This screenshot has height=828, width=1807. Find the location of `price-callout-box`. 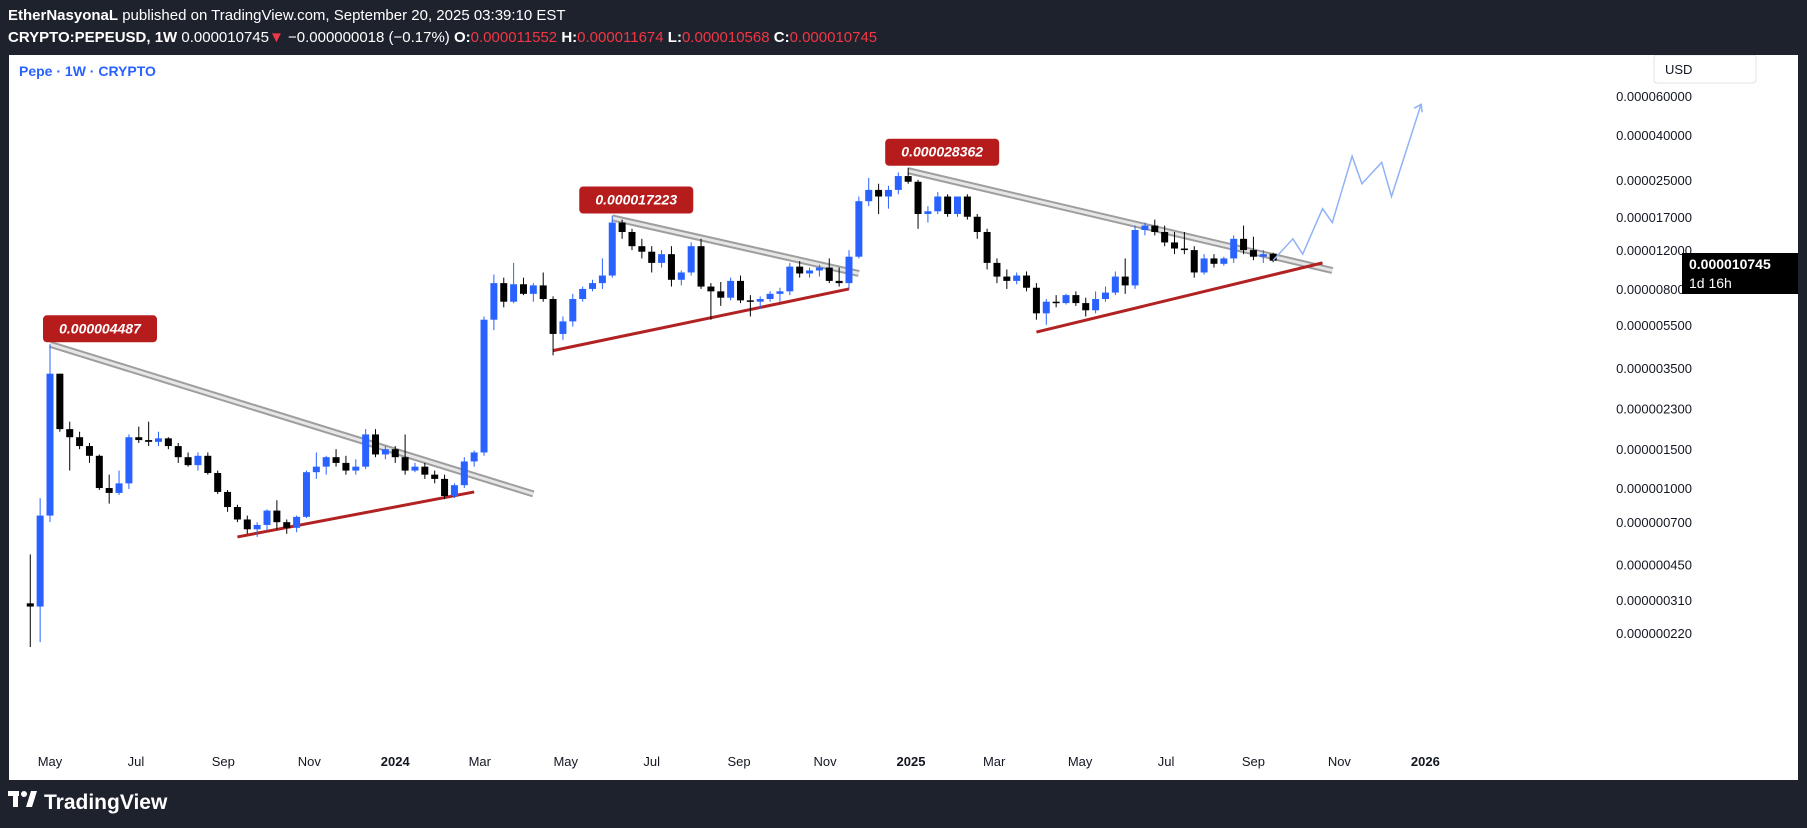

price-callout-box is located at coordinates (100, 329).